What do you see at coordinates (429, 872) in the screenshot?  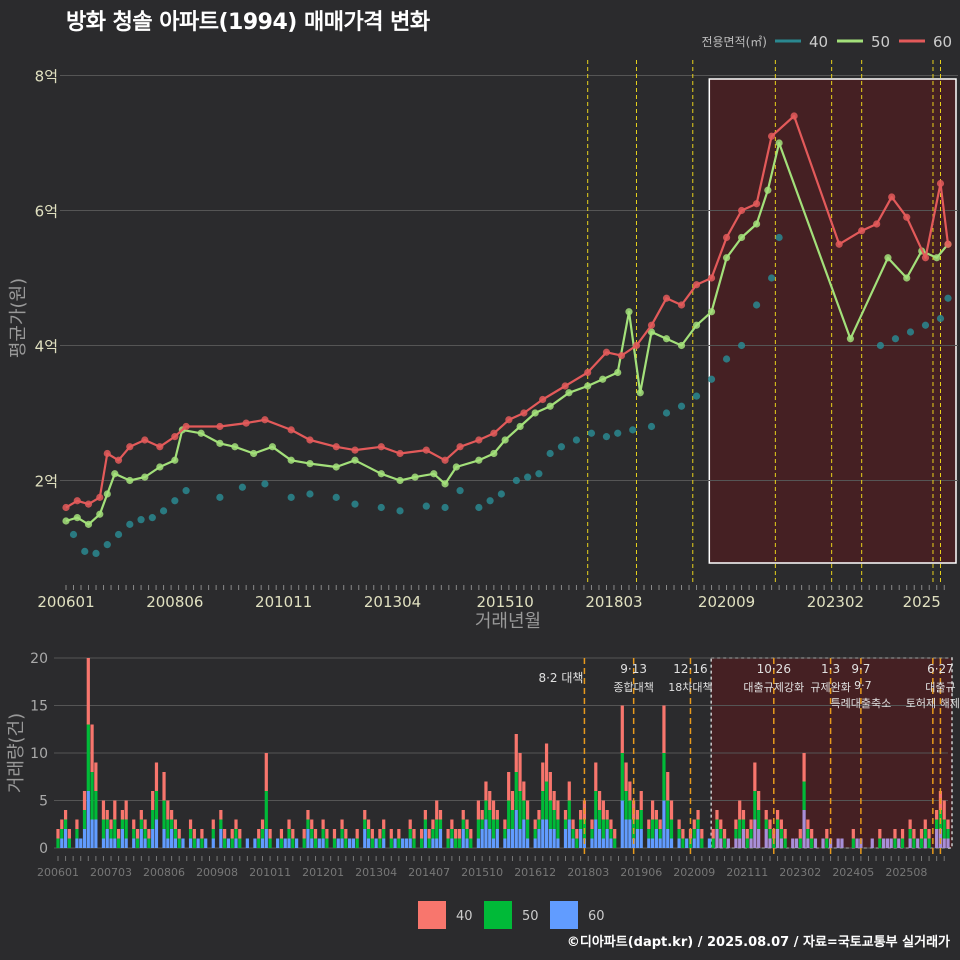 I see `volume-x-tick-label: 201407` at bounding box center [429, 872].